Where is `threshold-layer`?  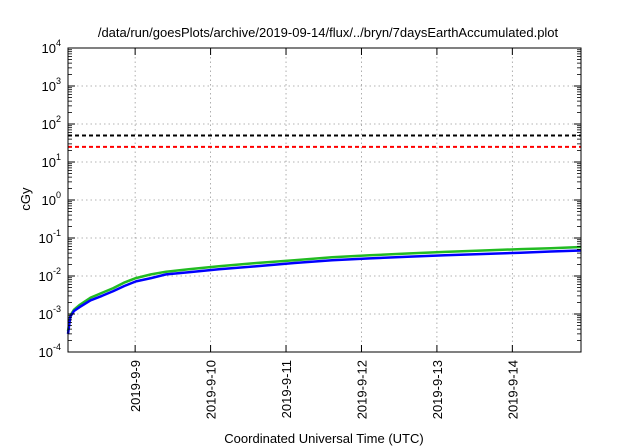
threshold-layer is located at coordinates (324, 141).